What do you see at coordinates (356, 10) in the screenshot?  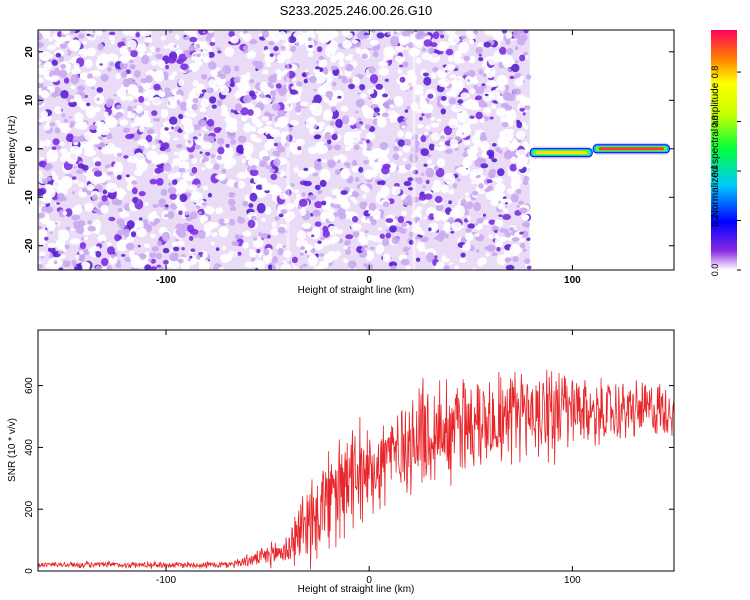 I see `chart-title: S233.2025.246.00.26.G10` at bounding box center [356, 10].